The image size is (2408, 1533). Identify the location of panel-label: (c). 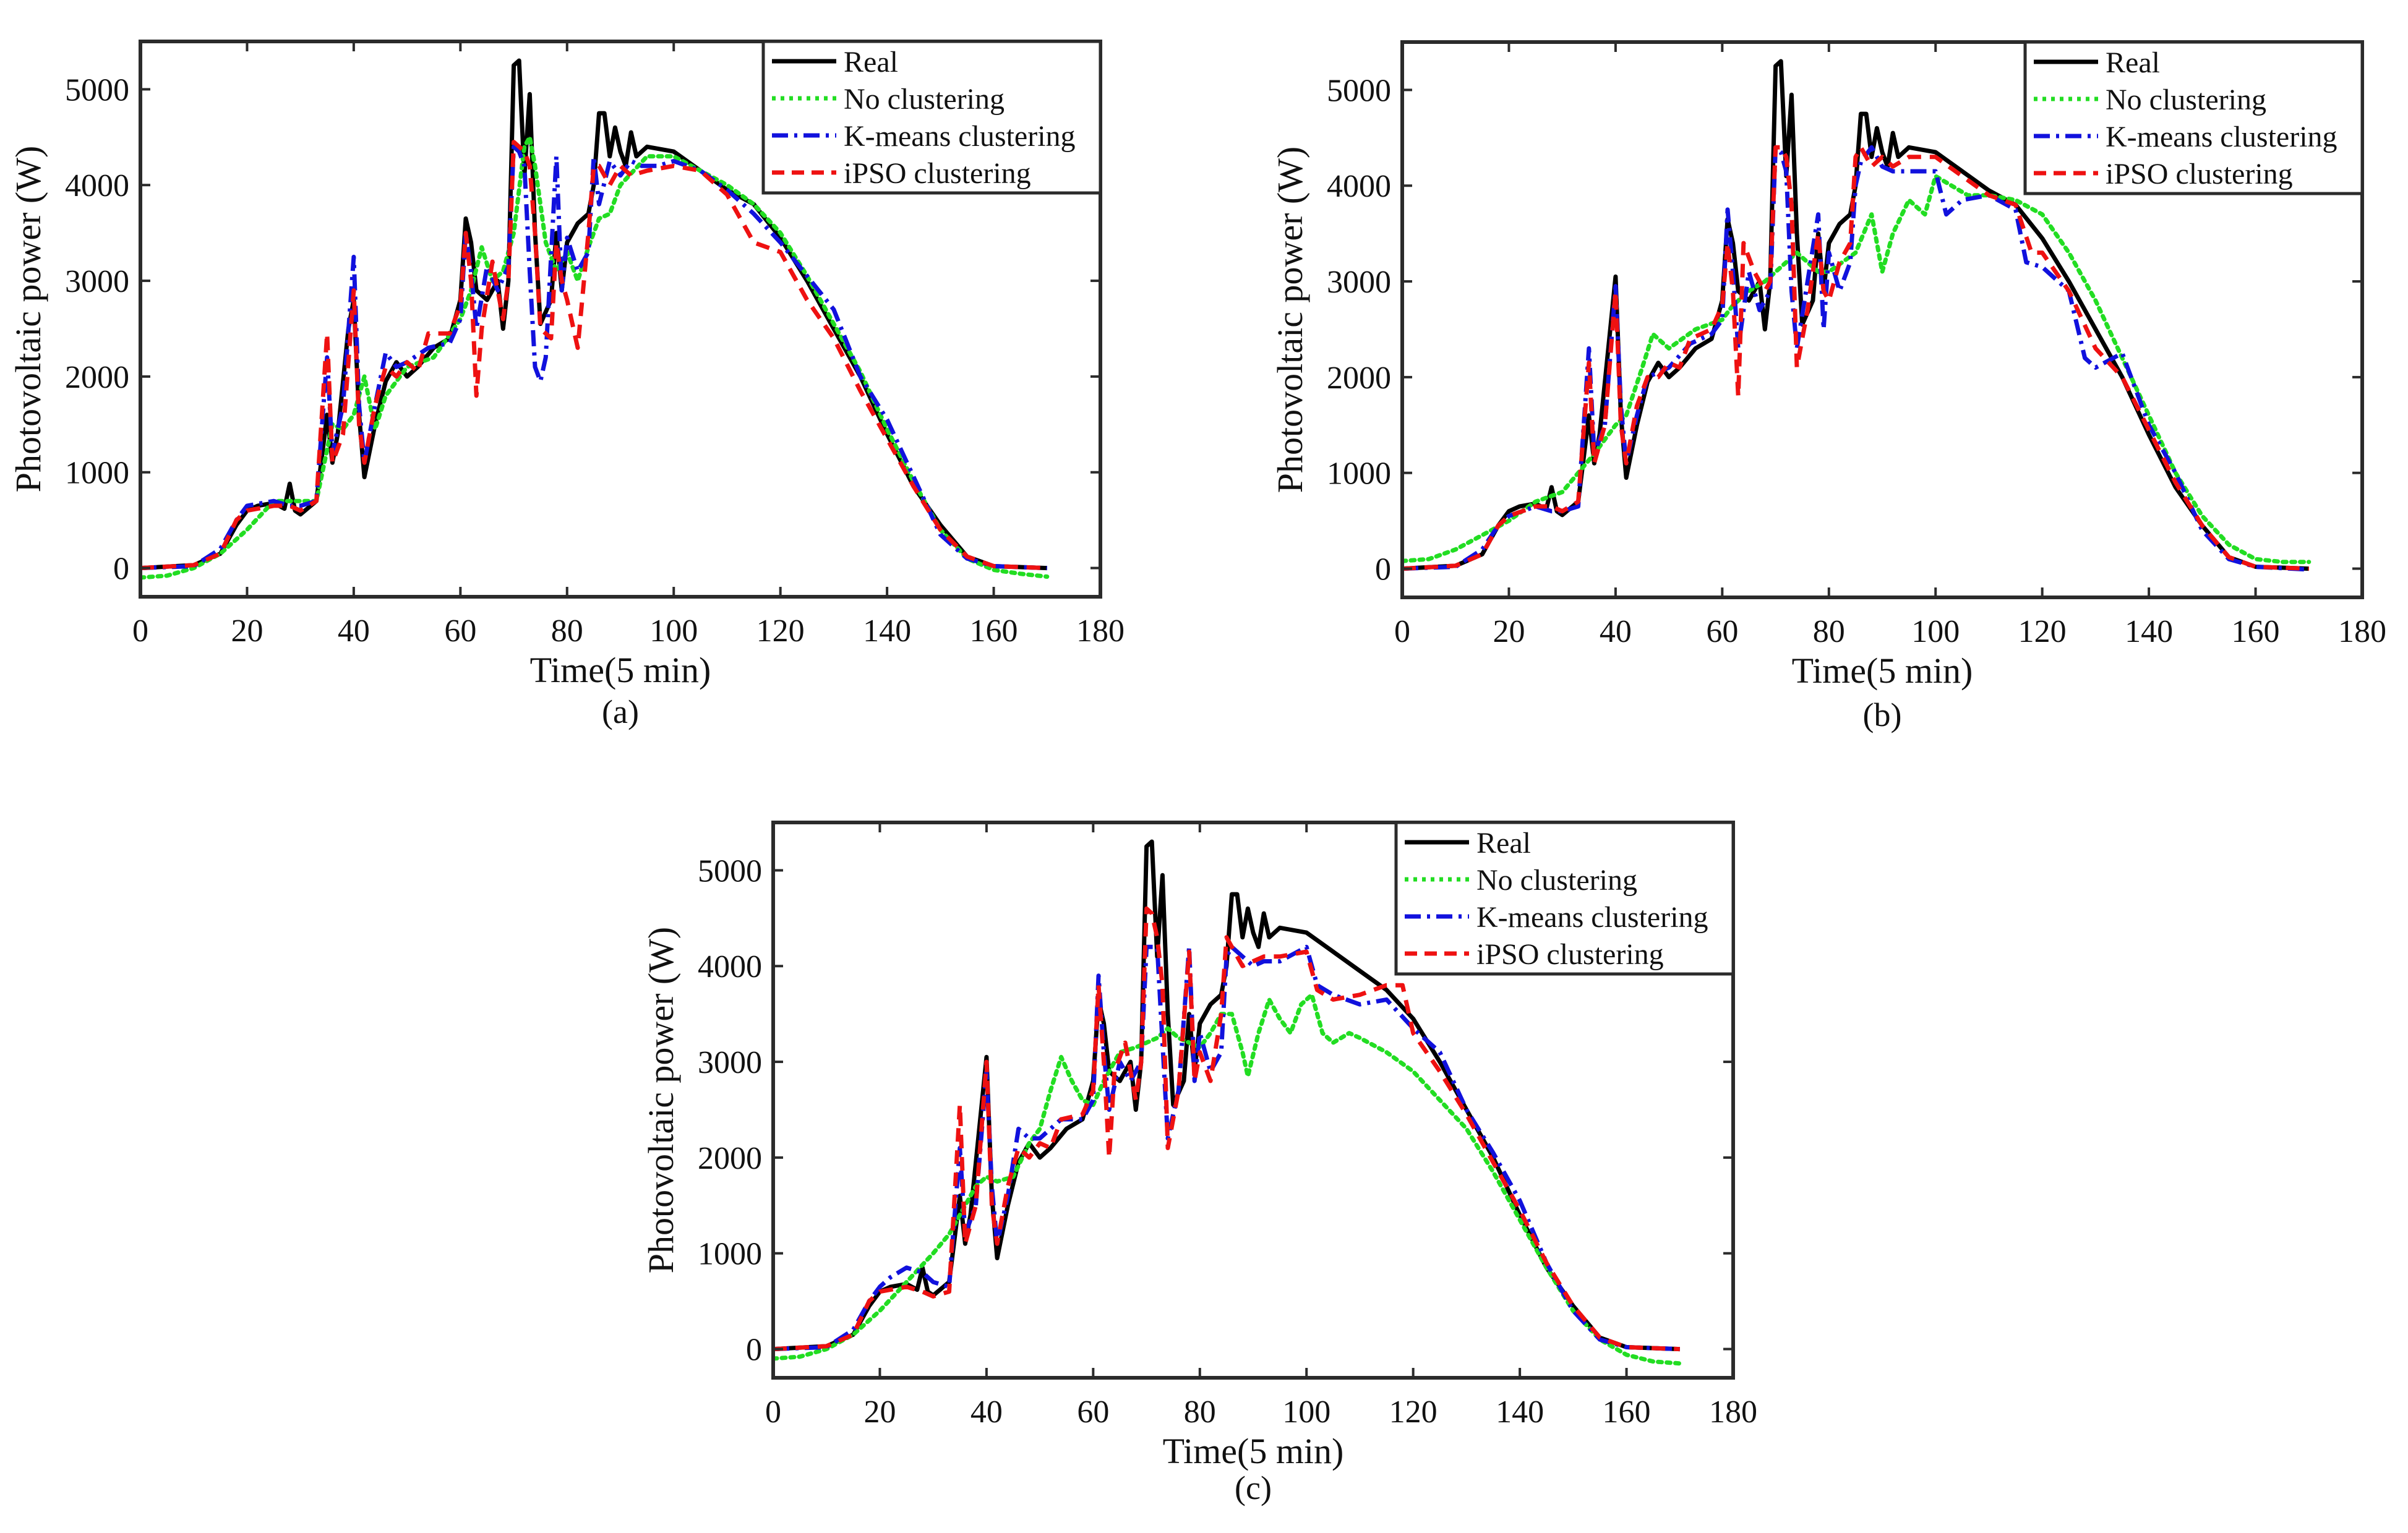
(1253, 1487).